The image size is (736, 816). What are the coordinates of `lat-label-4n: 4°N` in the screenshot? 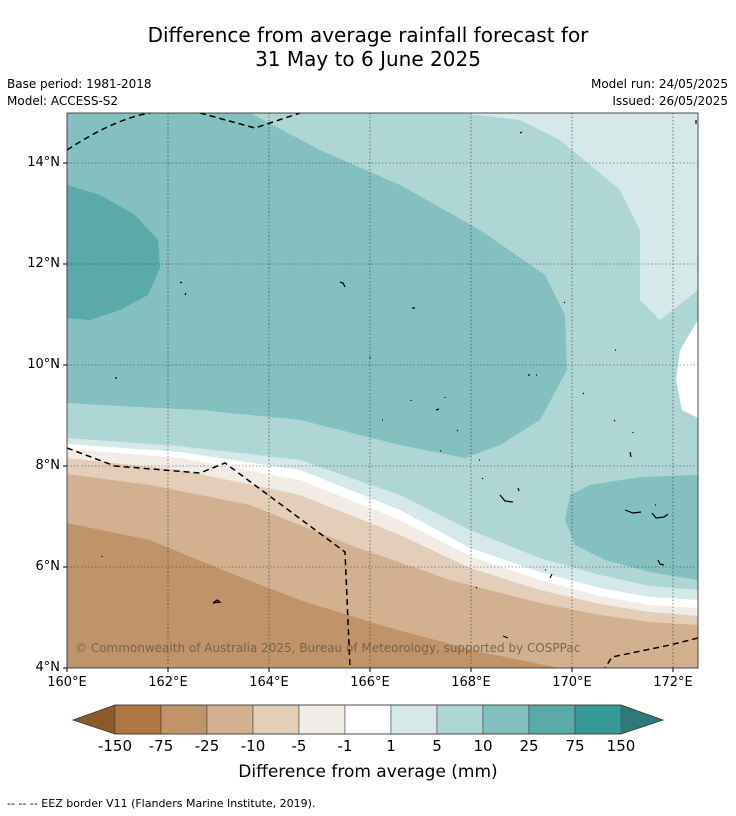 It's located at (48, 667).